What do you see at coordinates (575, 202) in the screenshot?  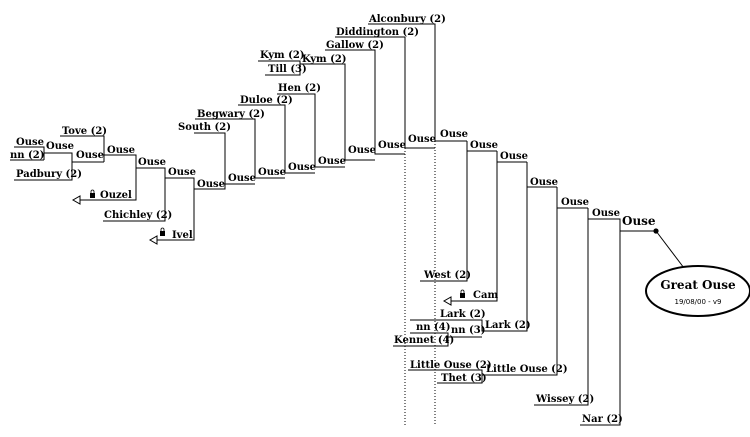 I see `label-ouse-18: Ouse` at bounding box center [575, 202].